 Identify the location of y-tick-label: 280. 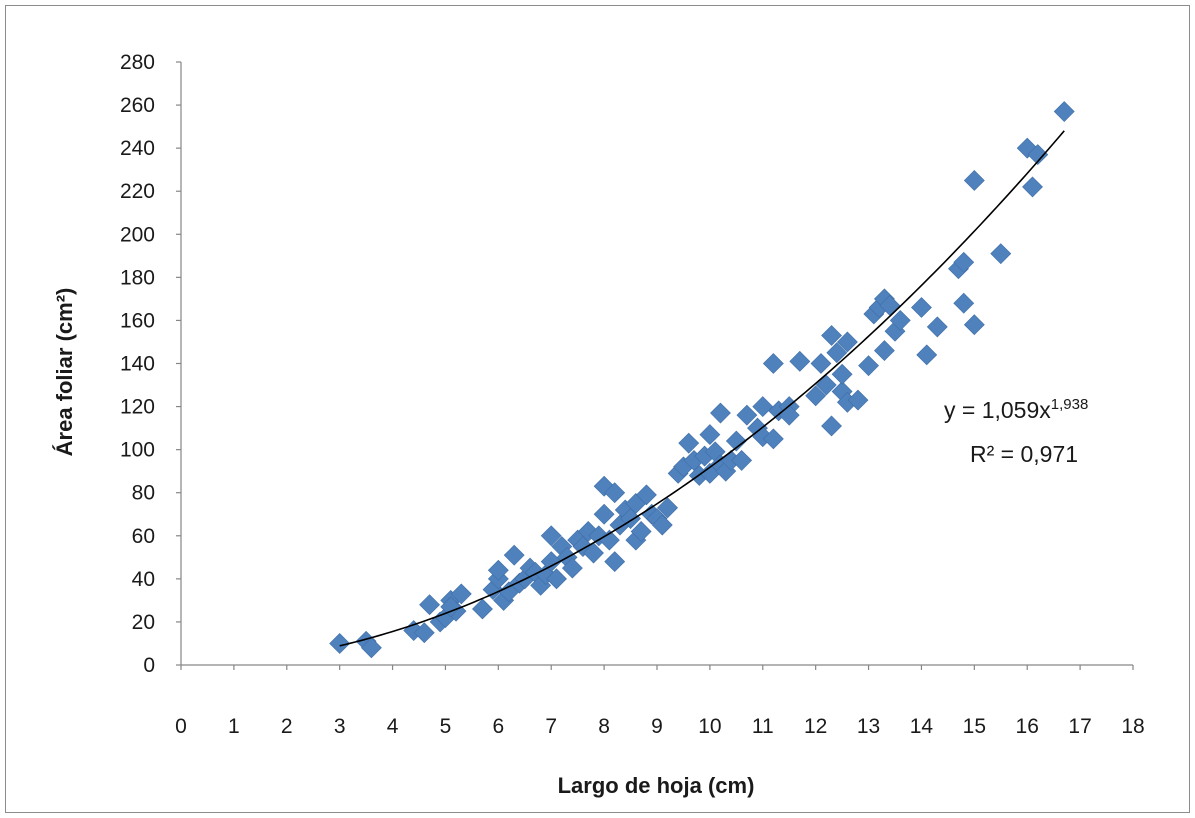
(137, 62).